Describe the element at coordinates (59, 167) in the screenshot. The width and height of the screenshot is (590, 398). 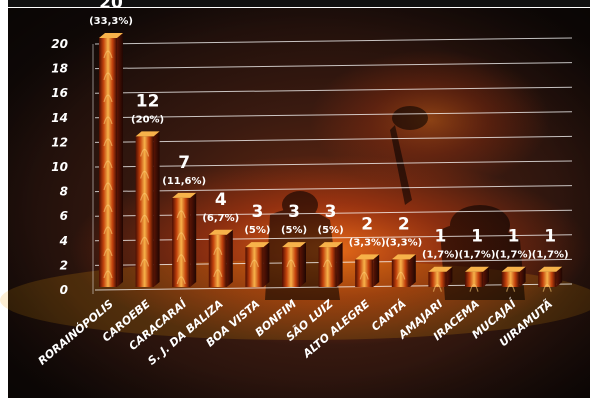
I see `y-tick-label: 10` at that location.